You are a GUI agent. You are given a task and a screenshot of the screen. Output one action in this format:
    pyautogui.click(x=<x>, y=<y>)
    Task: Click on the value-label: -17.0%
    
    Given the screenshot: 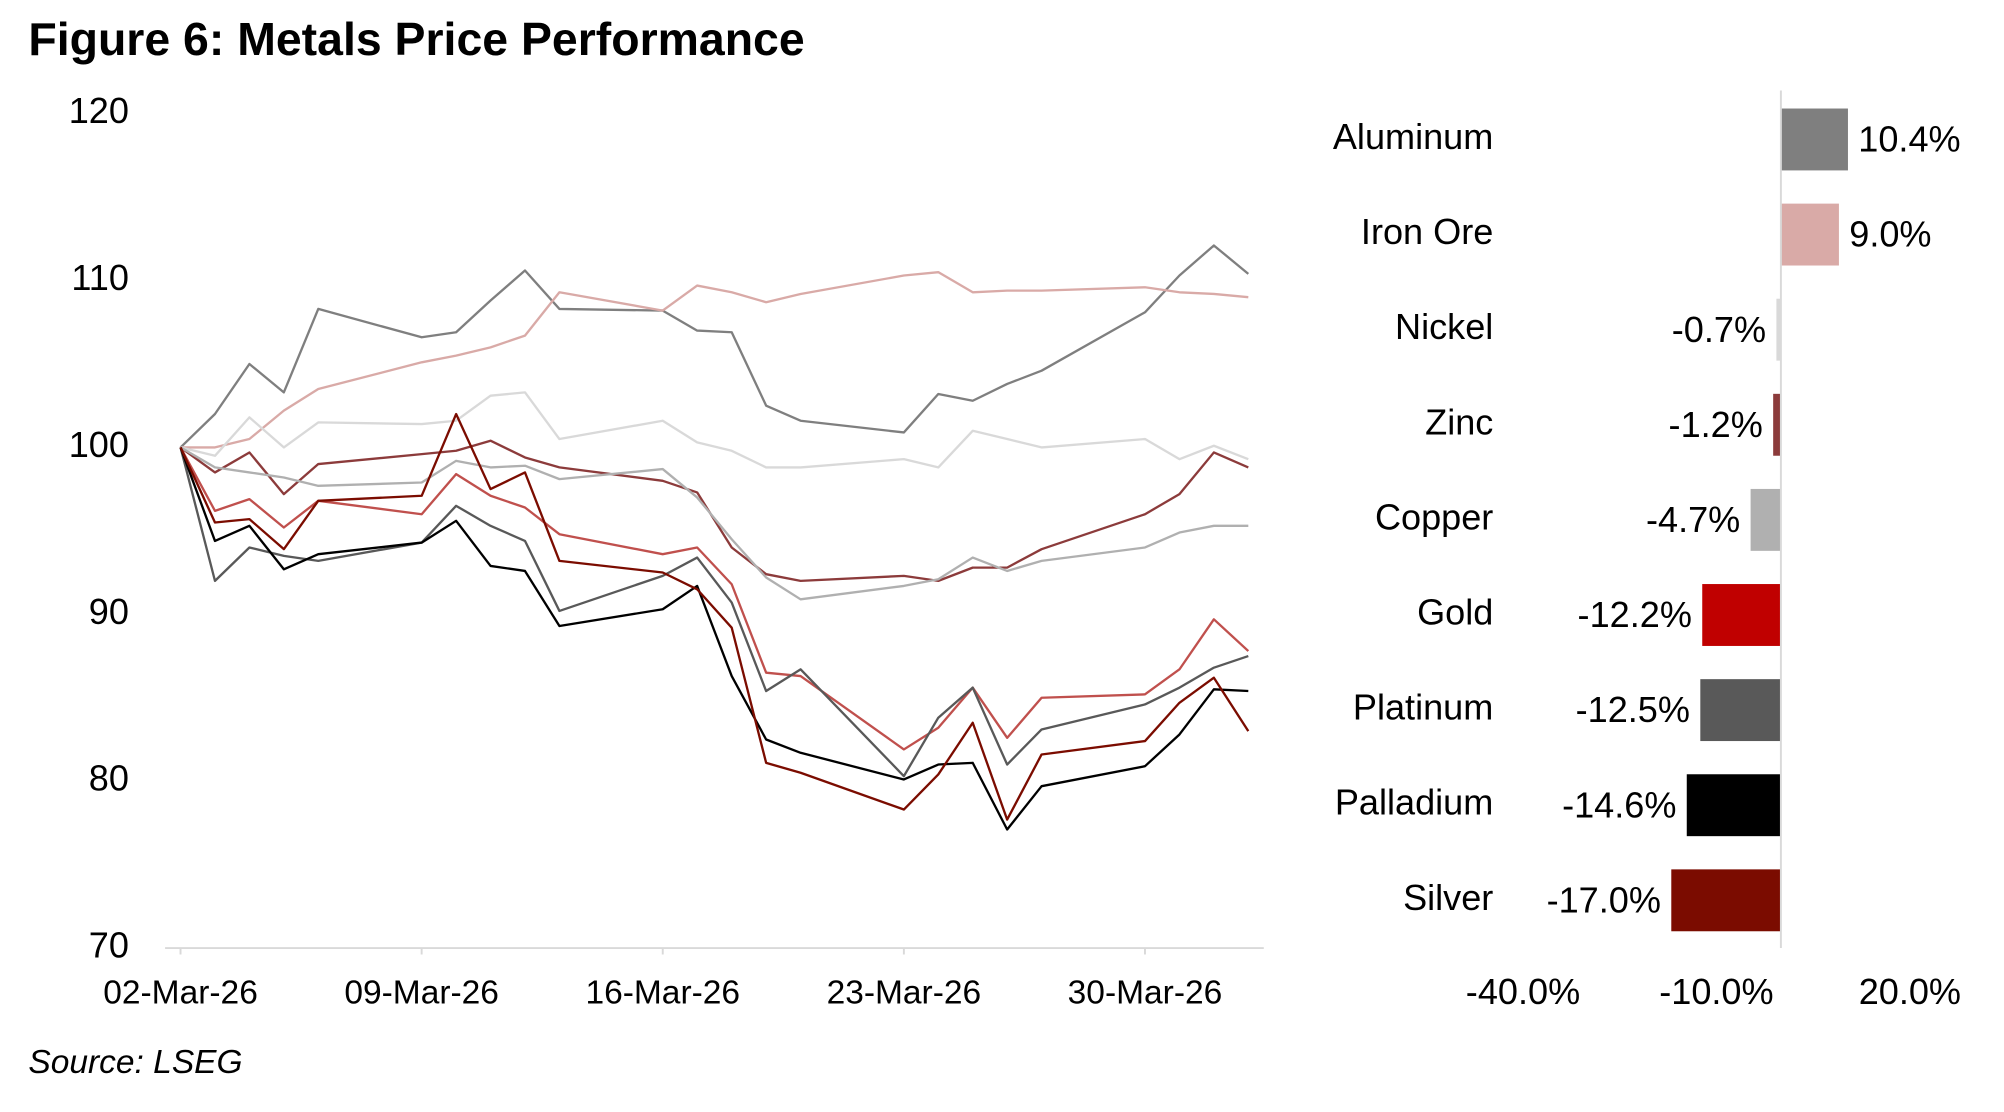 What is the action you would take?
    pyautogui.click(x=1604, y=899)
    